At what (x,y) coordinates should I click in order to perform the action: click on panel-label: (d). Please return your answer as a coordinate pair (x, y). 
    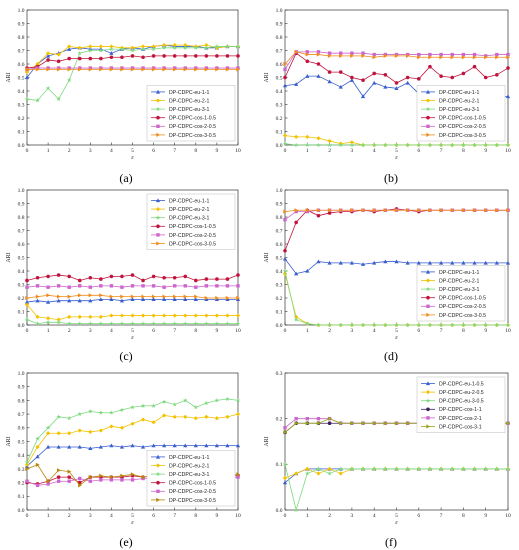
    Looking at the image, I should click on (391, 356).